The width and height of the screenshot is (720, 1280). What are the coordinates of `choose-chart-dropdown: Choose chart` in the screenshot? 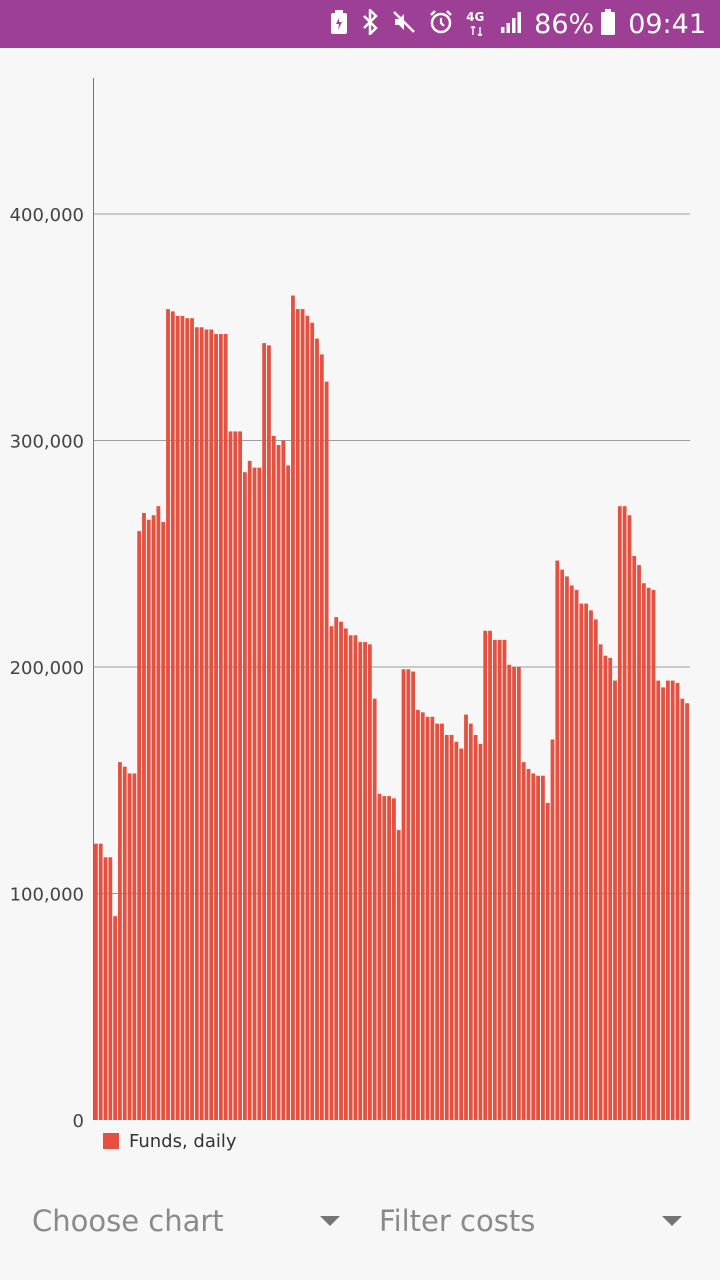 It's located at (186, 1221).